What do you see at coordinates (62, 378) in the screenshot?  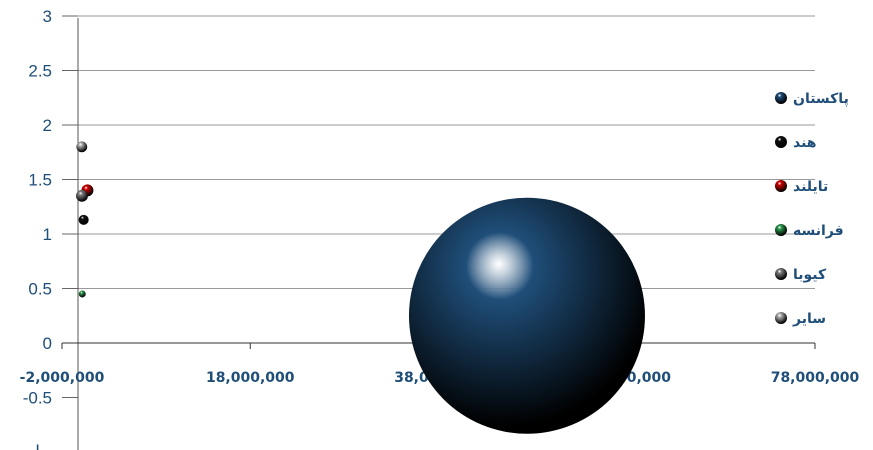 I see `x-tick-label: -2,000,000` at bounding box center [62, 378].